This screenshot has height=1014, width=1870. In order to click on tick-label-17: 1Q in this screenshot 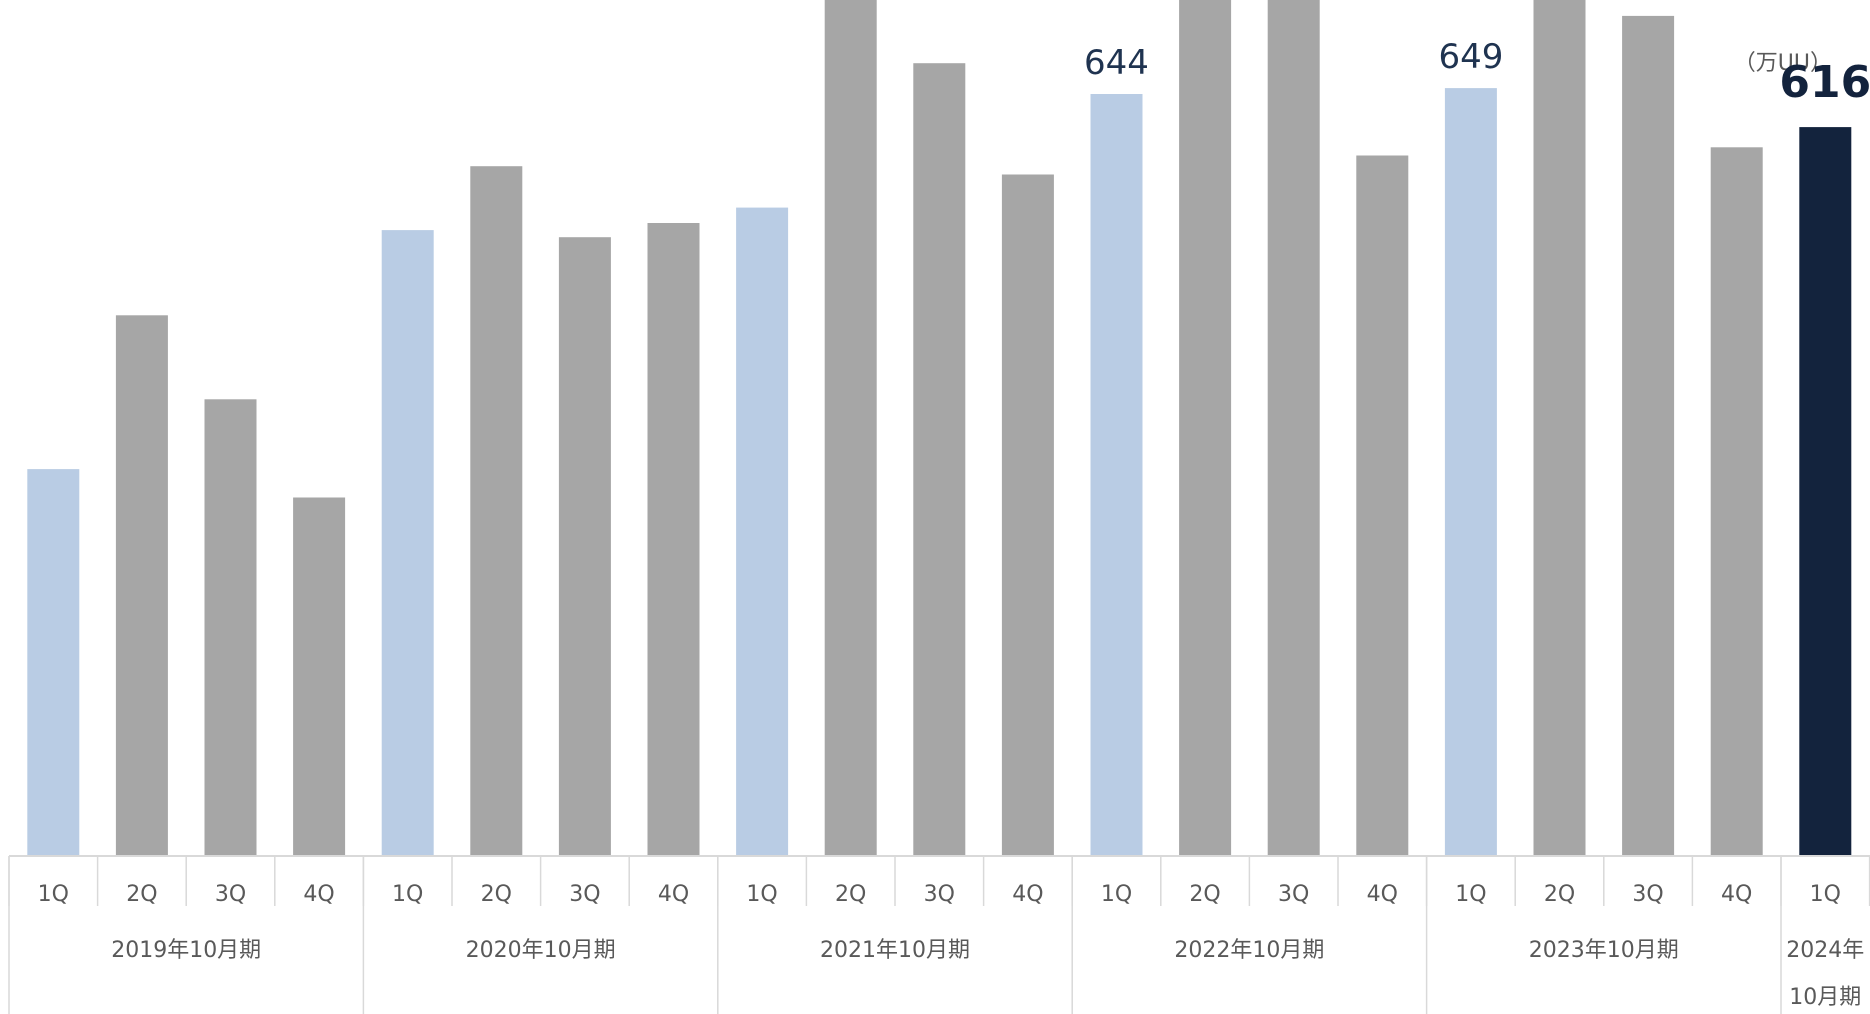, I will do `click(1470, 894)`.